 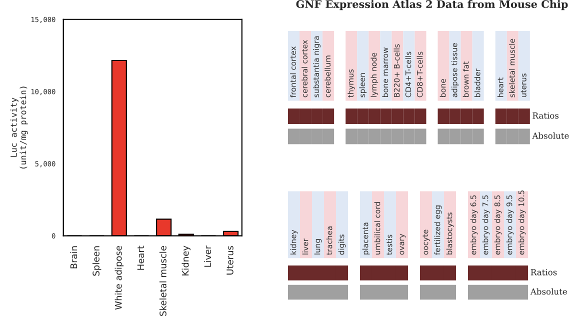 What do you see at coordinates (186, 261) in the screenshot?
I see `x-tick-label: Kidney` at bounding box center [186, 261].